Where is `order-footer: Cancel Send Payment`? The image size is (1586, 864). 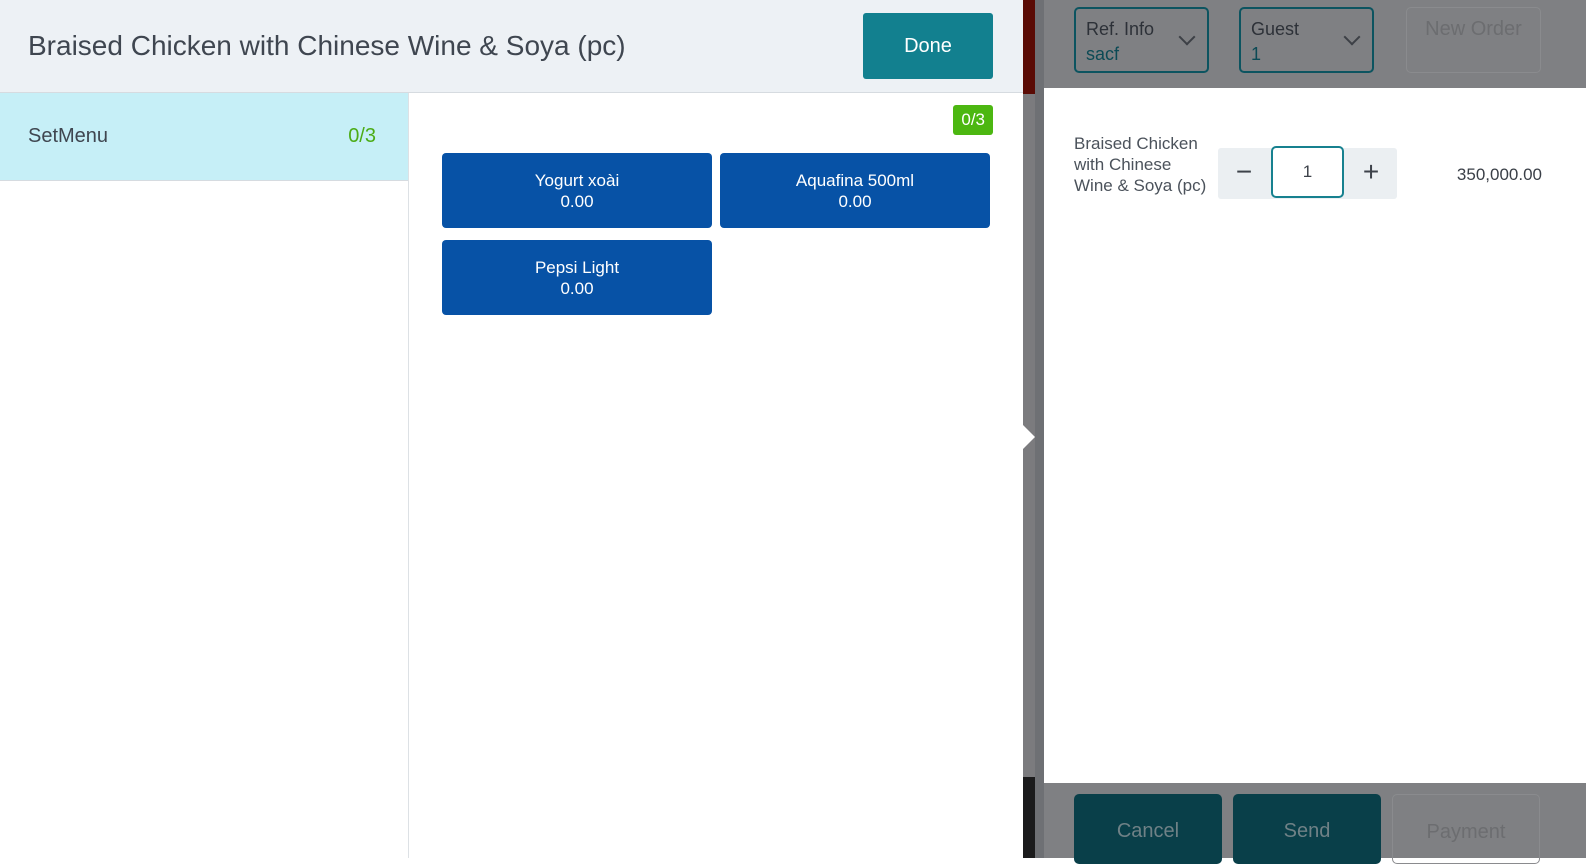 order-footer: Cancel Send Payment is located at coordinates (1315, 823).